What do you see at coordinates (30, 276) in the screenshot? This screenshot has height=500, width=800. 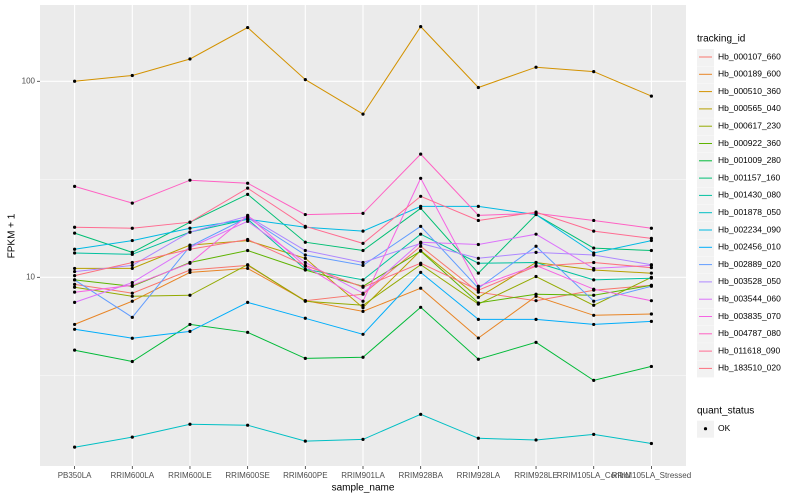 I see `y-tick-label: 10` at bounding box center [30, 276].